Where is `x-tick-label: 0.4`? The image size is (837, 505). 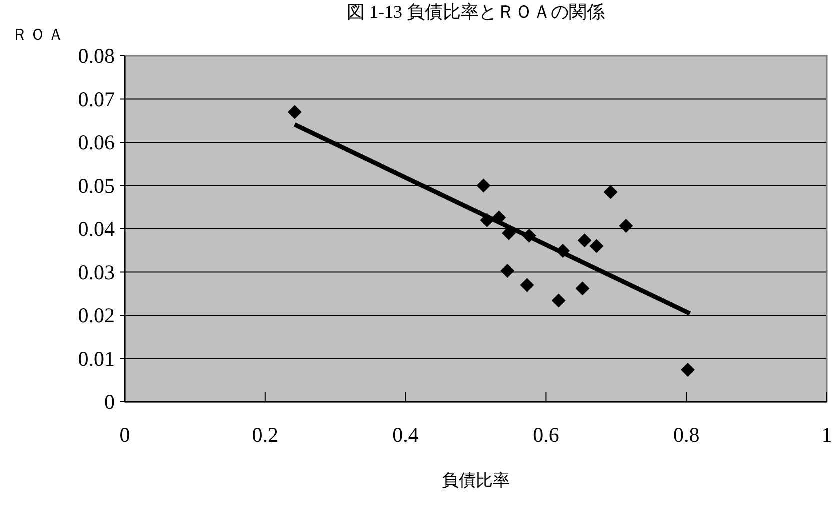 x-tick-label: 0.4 is located at coordinates (406, 435).